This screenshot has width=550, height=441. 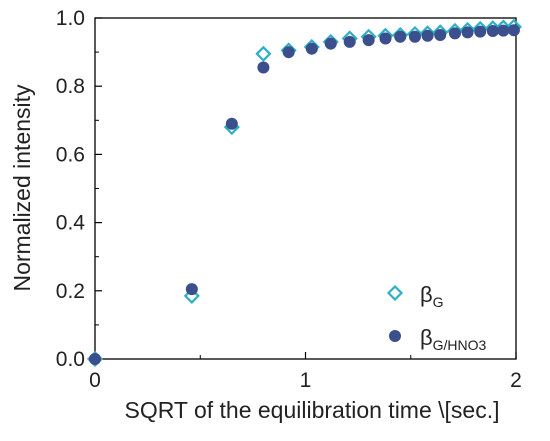 What do you see at coordinates (70, 154) in the screenshot?
I see `y-tick-label: 0.6` at bounding box center [70, 154].